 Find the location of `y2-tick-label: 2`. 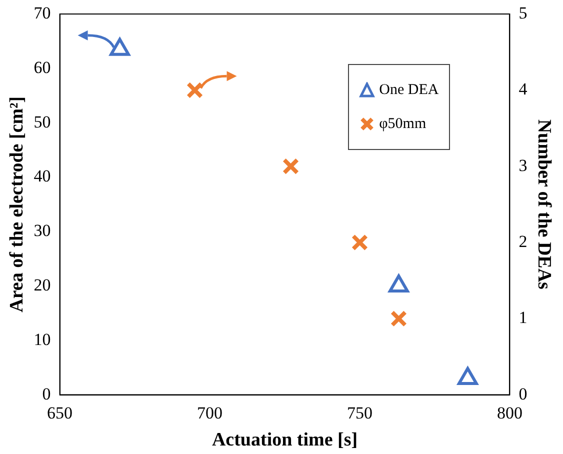

y2-tick-label: 2 is located at coordinates (523, 241).